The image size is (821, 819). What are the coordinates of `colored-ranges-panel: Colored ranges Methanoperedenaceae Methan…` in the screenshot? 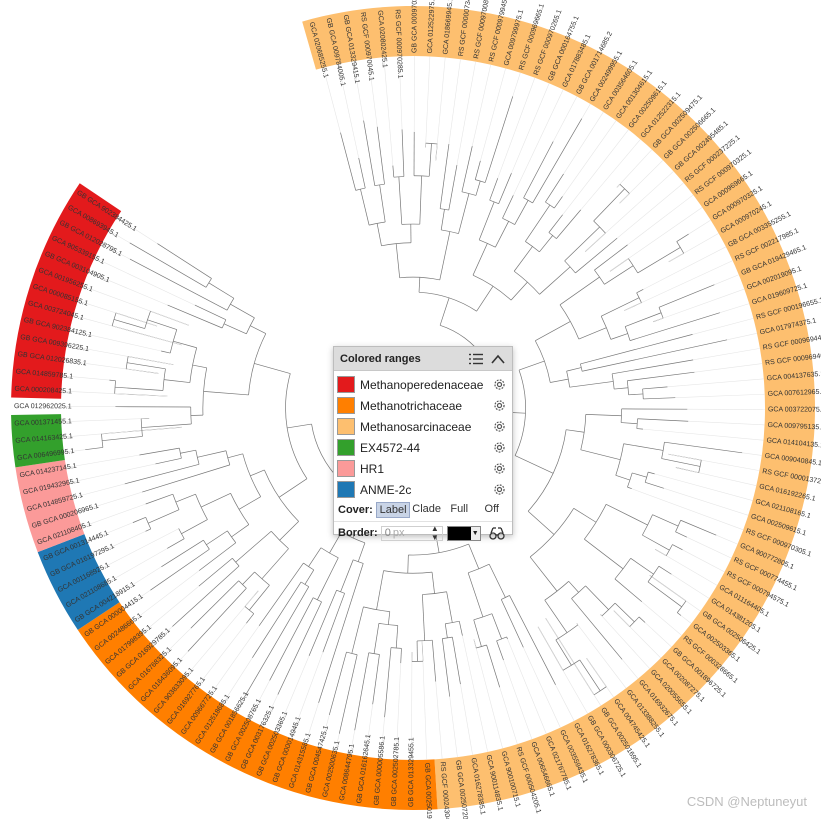 It's located at (423, 444).